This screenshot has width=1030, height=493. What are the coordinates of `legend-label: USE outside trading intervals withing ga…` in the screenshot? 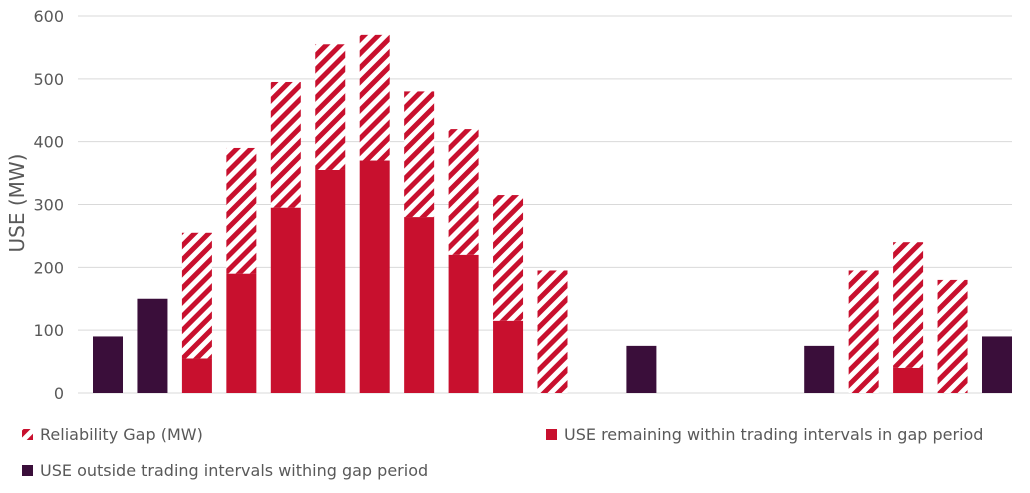 It's located at (234, 470).